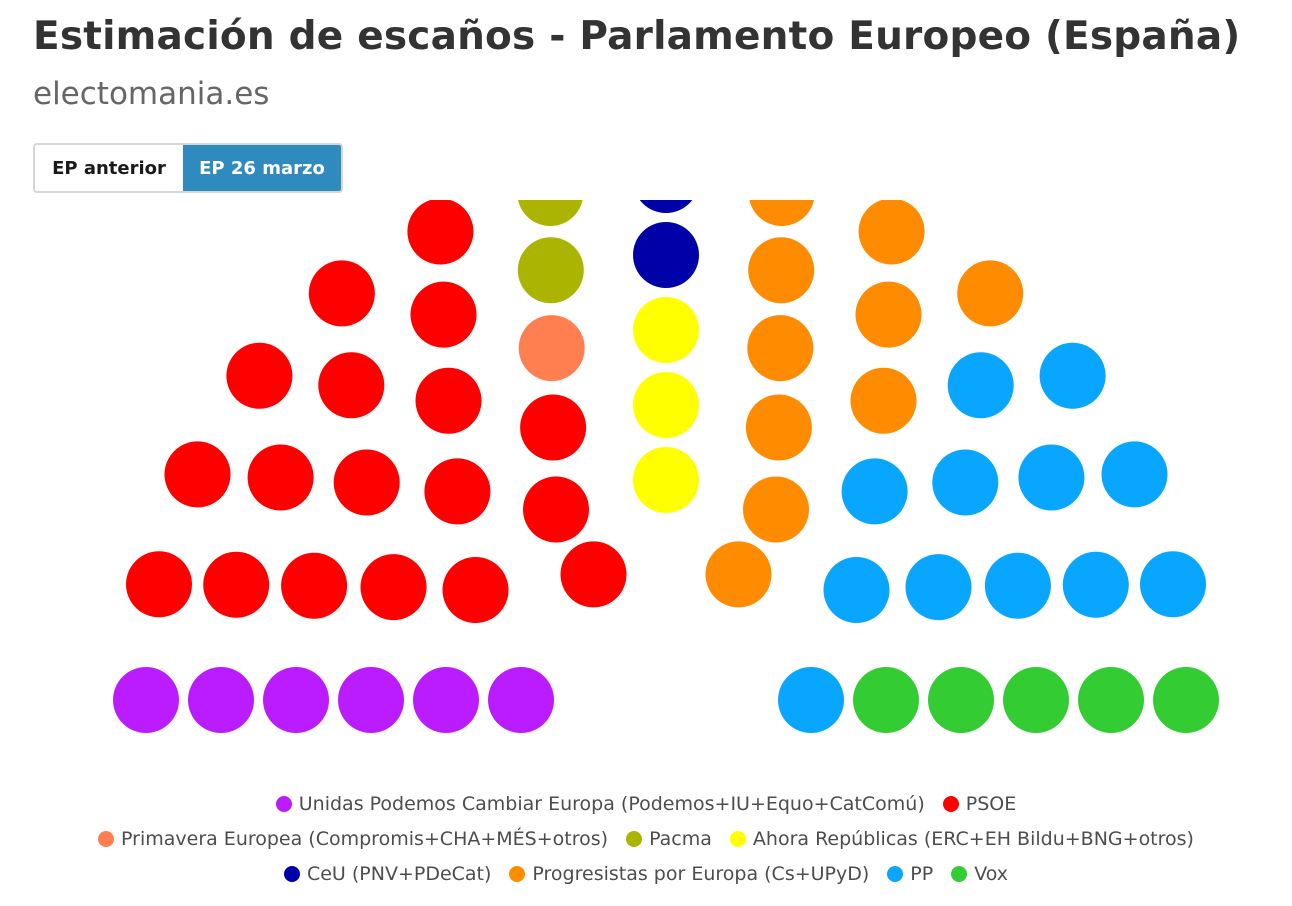  Describe the element at coordinates (991, 873) in the screenshot. I see `legend-label: Vox` at that location.